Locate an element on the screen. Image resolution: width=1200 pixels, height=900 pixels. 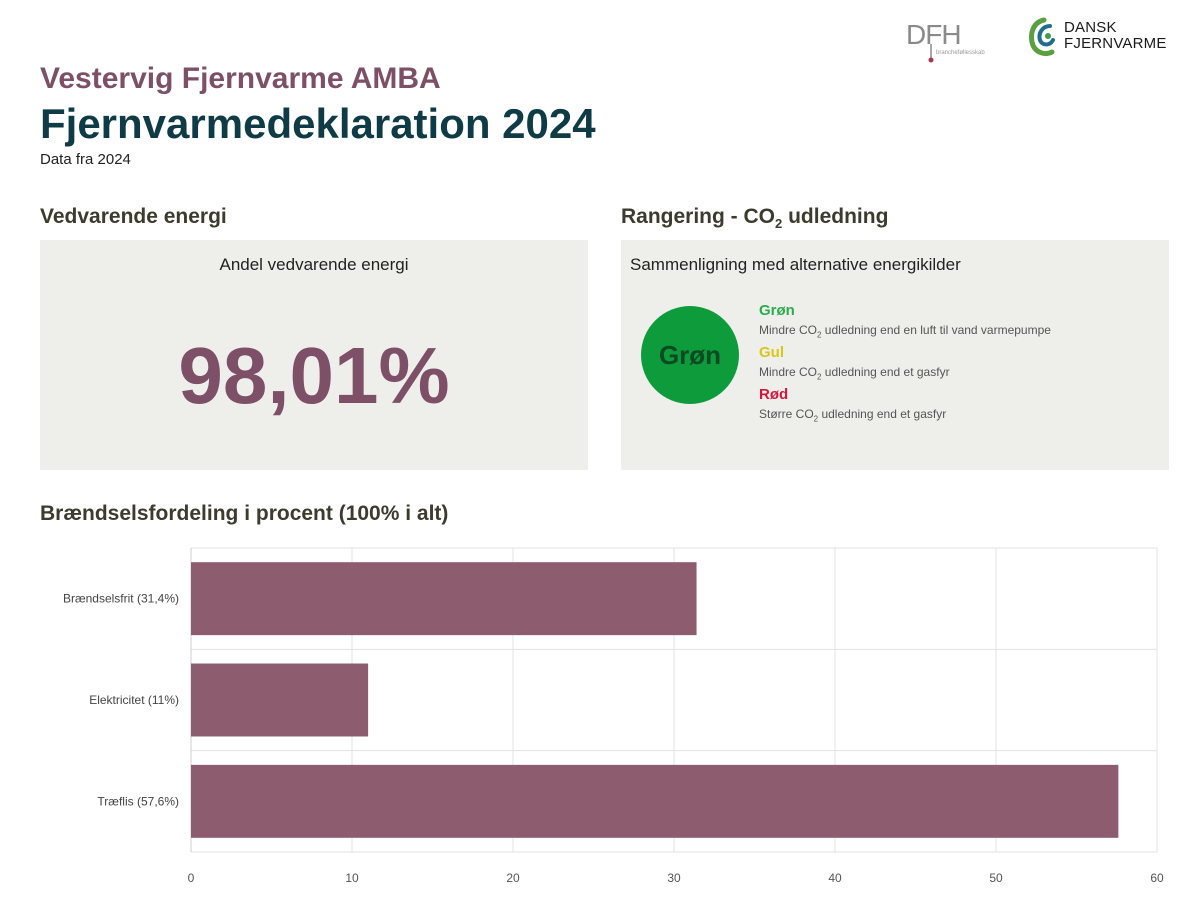
legend-red-desc-pre: Større CO is located at coordinates (786, 414).